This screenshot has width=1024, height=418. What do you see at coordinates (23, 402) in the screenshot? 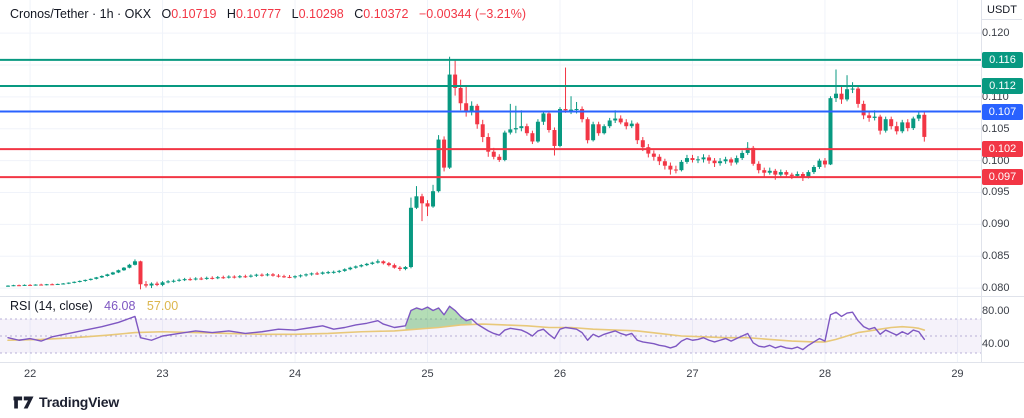
I see `tradingview-icon` at bounding box center [23, 402].